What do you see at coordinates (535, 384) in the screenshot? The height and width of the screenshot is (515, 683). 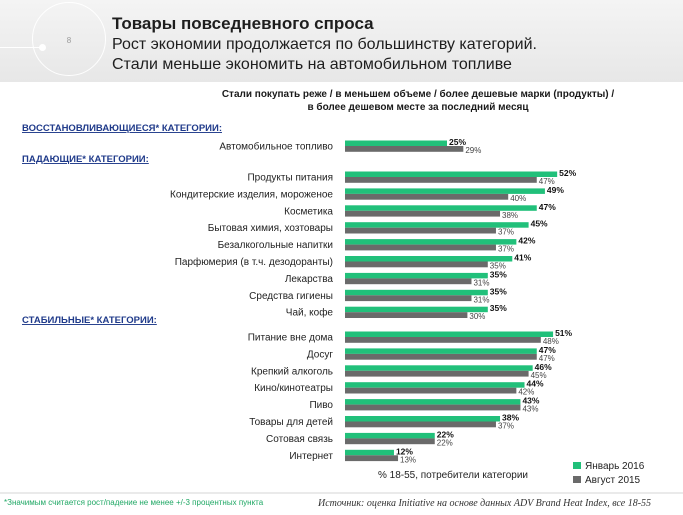 I see `value-label-jan2016: 44%` at bounding box center [535, 384].